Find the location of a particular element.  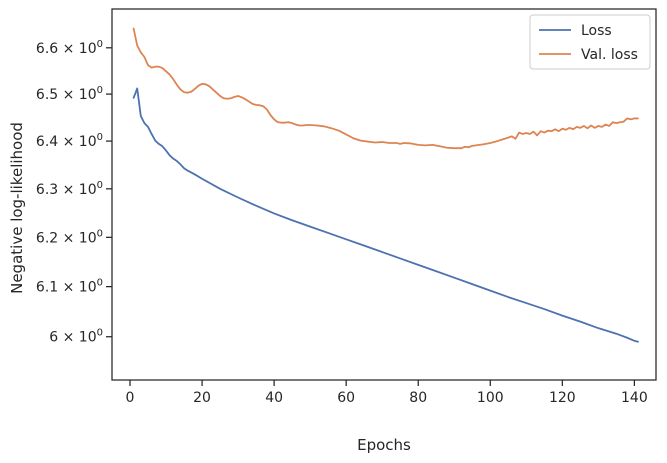

x-tick-label: 20 is located at coordinates (202, 398).